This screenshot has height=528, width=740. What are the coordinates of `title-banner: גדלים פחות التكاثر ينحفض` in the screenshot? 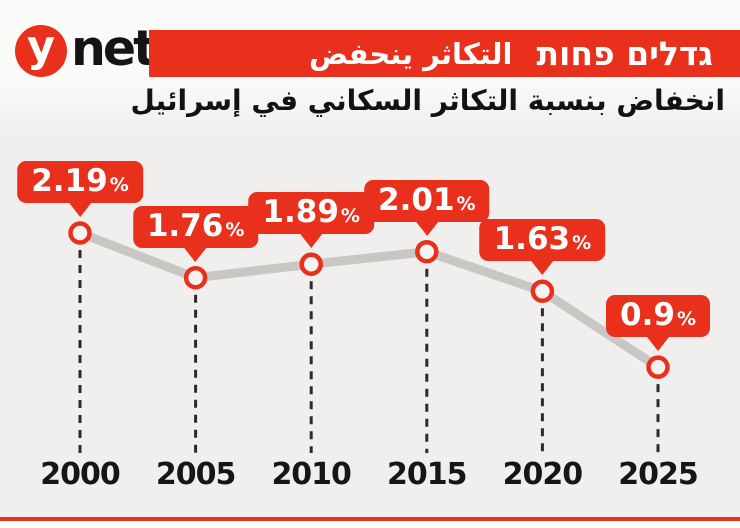 It's located at (444, 53).